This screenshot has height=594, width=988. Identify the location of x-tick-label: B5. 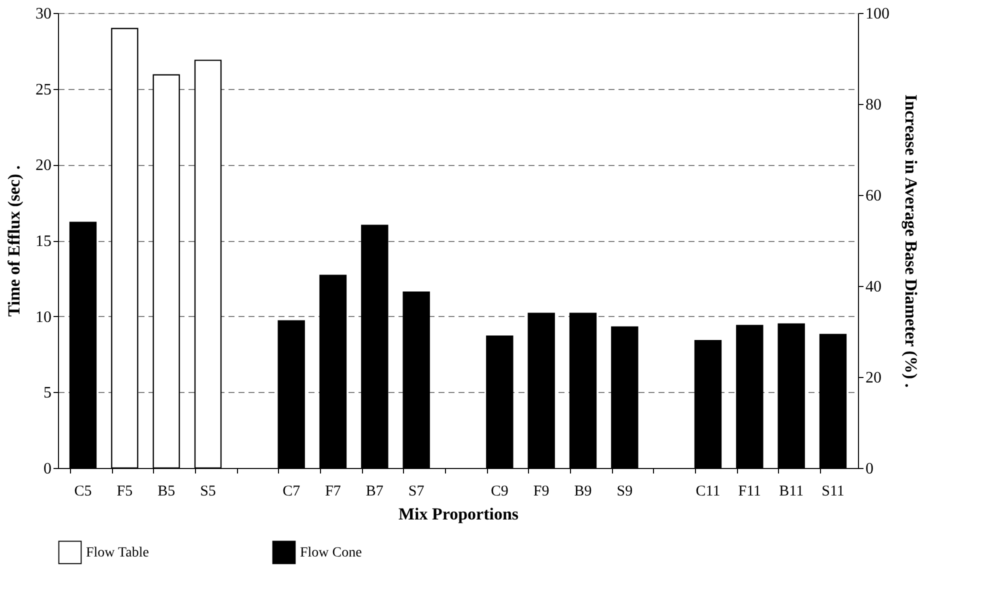
(167, 492).